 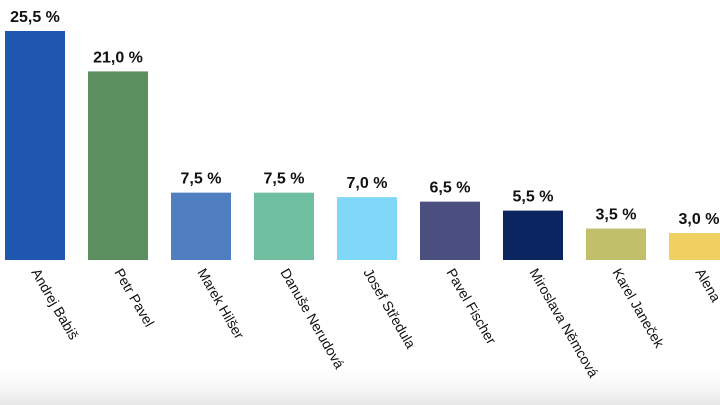 What do you see at coordinates (616, 215) in the screenshot?
I see `value-label: 3,5 %` at bounding box center [616, 215].